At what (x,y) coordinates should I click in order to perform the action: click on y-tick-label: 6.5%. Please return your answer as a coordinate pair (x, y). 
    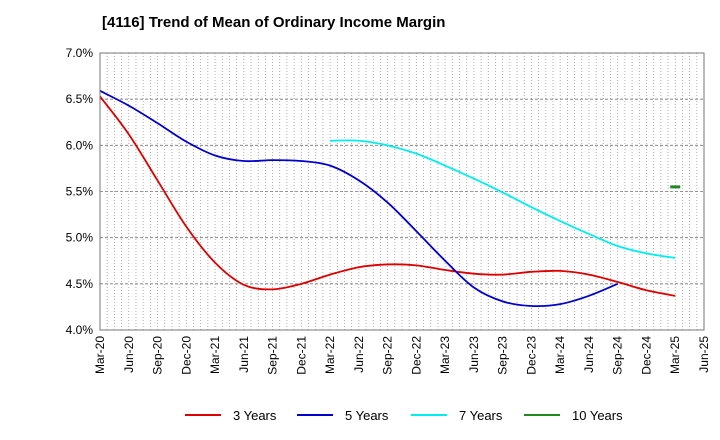
    Looking at the image, I should click on (80, 99).